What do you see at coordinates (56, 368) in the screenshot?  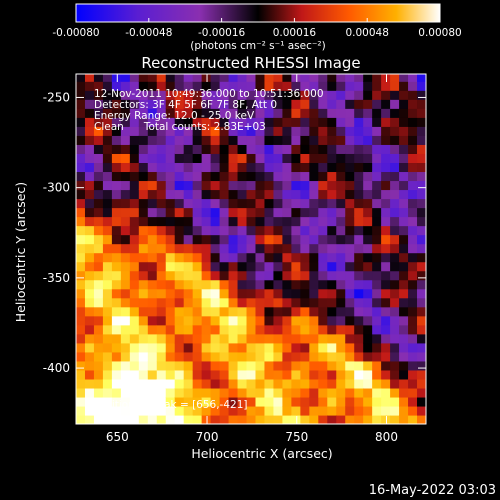 I see `y-tick-label: -400` at bounding box center [56, 368].